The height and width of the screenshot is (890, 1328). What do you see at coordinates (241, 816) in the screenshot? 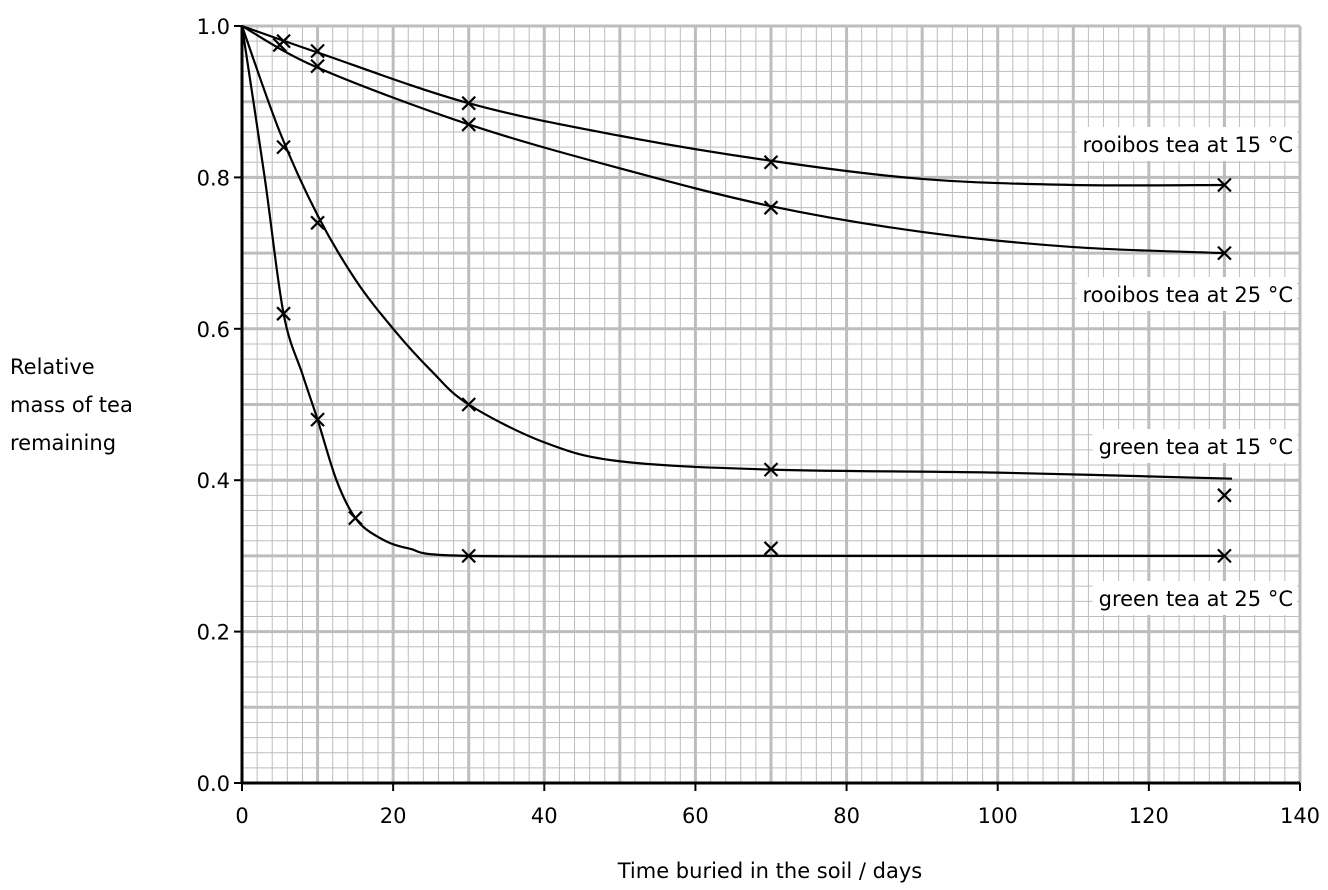
I see `x-tick-label: 0` at bounding box center [241, 816].